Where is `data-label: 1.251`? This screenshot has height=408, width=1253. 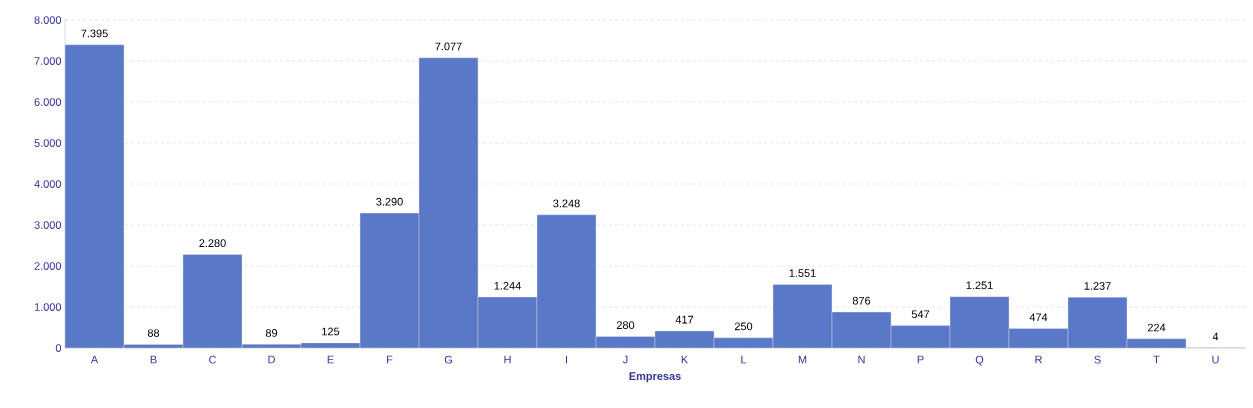 data-label: 1.251 is located at coordinates (979, 285).